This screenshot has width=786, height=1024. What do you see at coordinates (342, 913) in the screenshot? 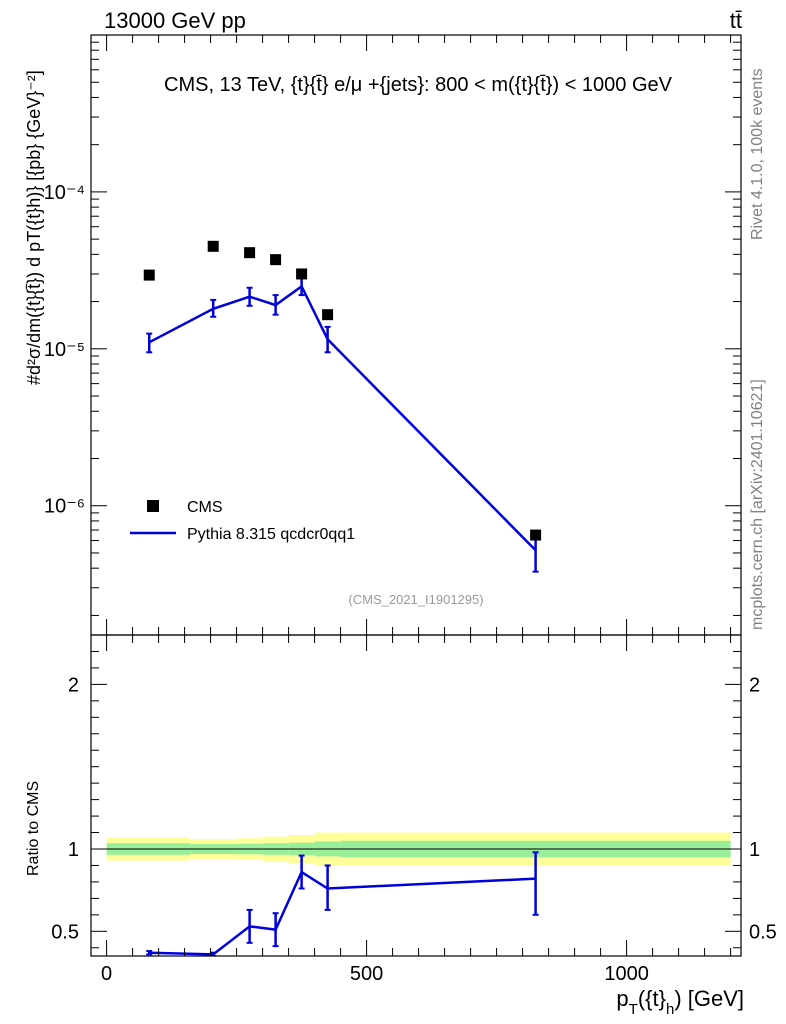
I see `ratio-line` at bounding box center [342, 913].